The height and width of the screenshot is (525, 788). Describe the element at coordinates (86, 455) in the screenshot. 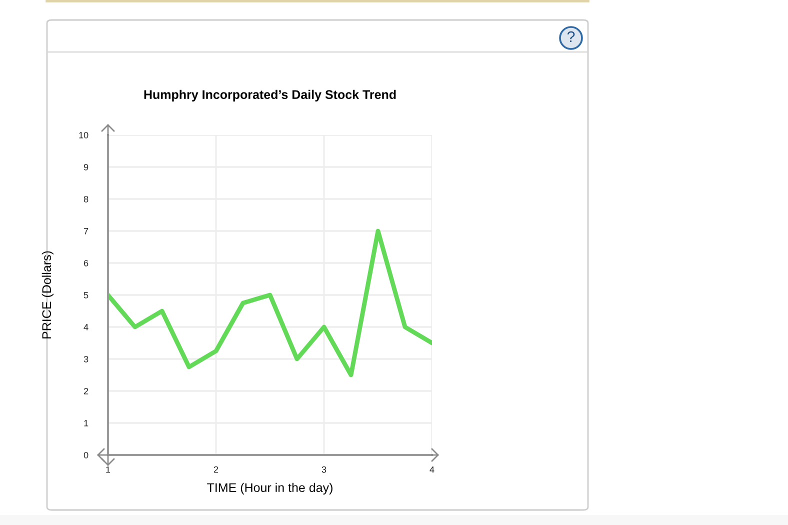

I see `y-tick-label: 0` at that location.